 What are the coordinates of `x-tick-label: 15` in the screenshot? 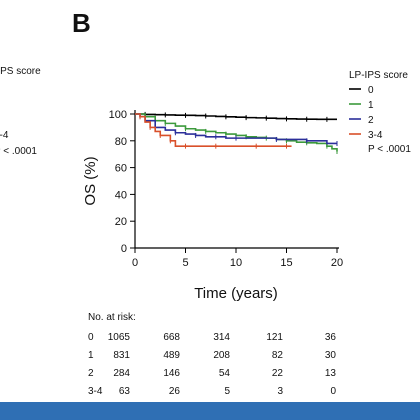 It's located at (286, 263).